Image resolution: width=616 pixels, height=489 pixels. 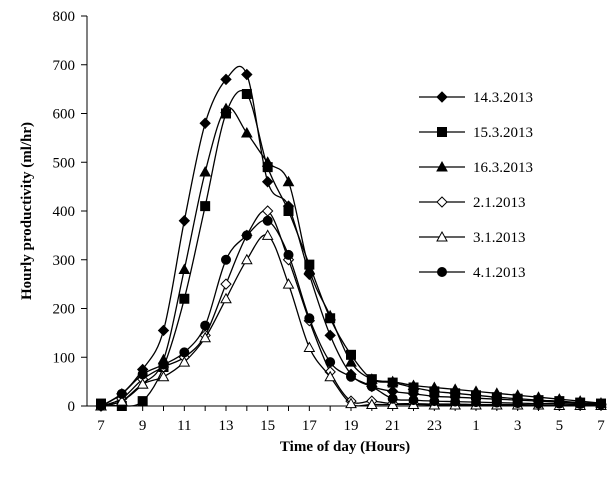 I want to click on x-tick-label: 15, so click(x=267, y=426).